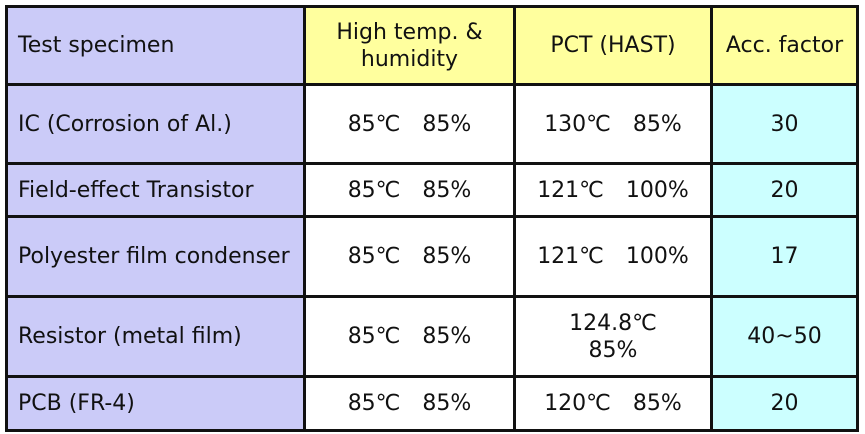 This screenshot has width=865, height=434. What do you see at coordinates (613, 403) in the screenshot?
I see `pct-cell: 120℃ 85%` at bounding box center [613, 403].